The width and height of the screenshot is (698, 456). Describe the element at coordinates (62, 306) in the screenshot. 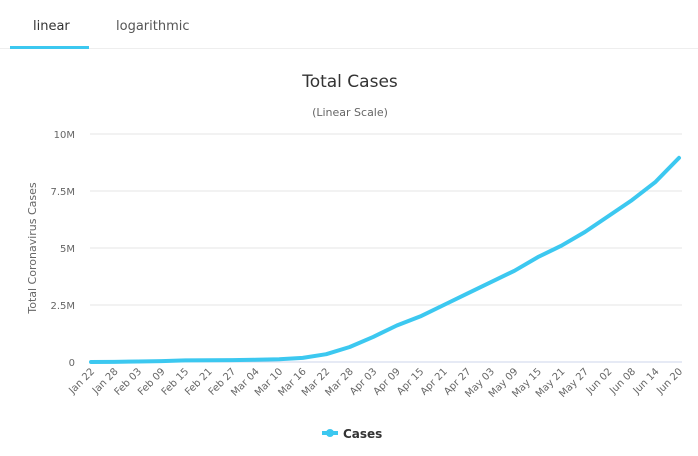

I see `y-tick-label: 2.5M` at that location.